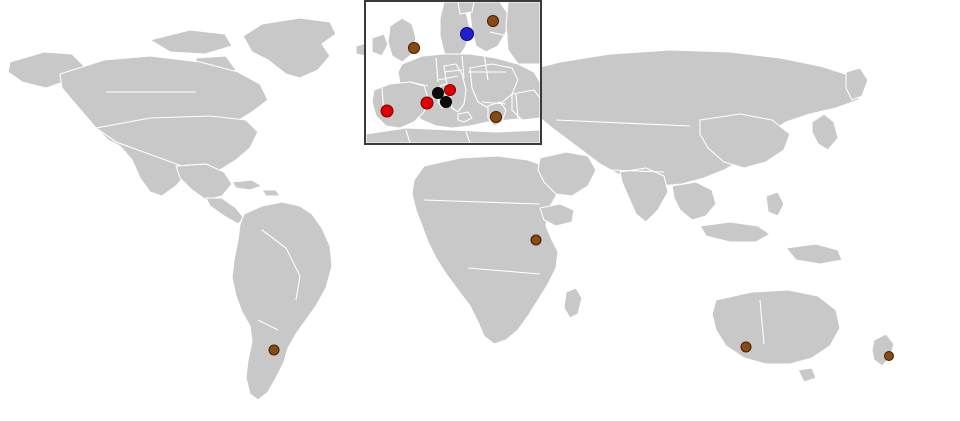 The height and width of the screenshot is (421, 960). I want to click on border-australia-states, so click(762, 322).